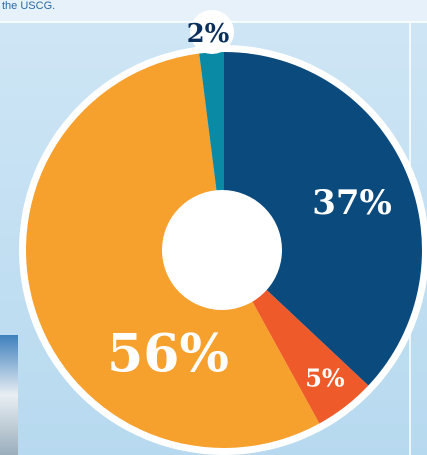 The image size is (427, 455). What do you see at coordinates (9, 395) in the screenshot?
I see `photo` at bounding box center [9, 395].